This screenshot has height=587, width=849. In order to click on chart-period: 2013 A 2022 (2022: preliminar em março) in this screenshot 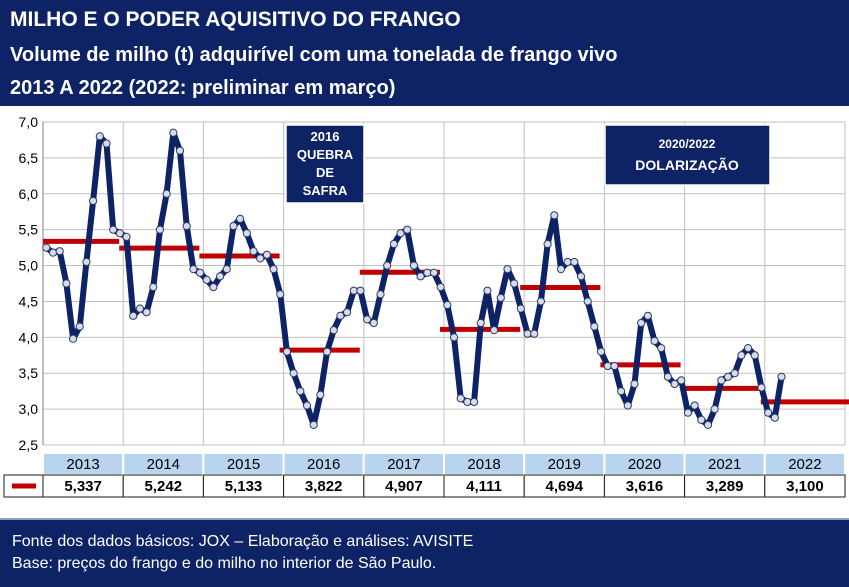, I will do `click(203, 88)`.